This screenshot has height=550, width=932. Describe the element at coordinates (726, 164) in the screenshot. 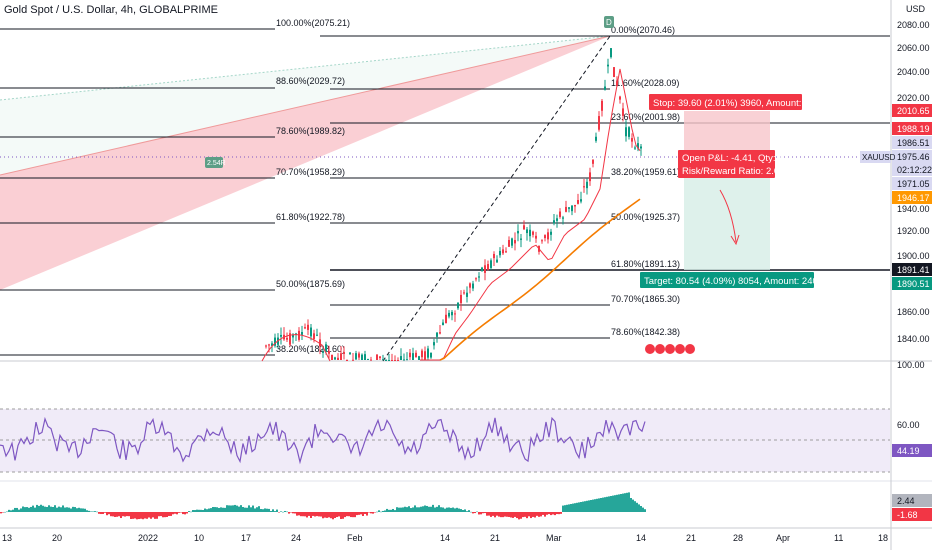

I see `pnl-label-box` at that location.